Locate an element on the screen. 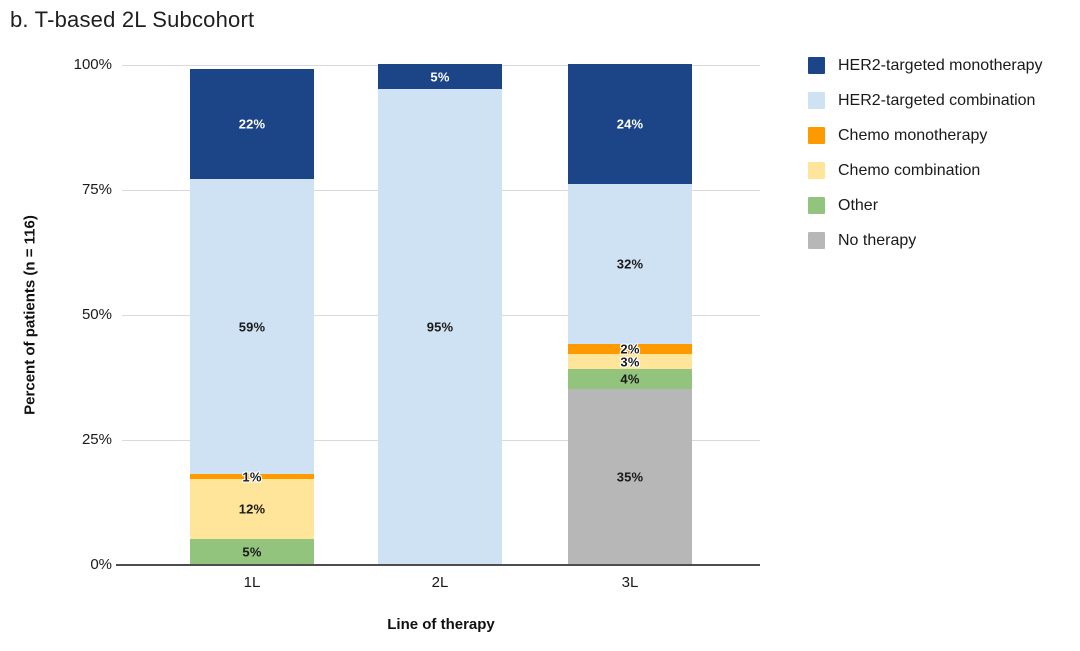 Image resolution: width=1080 pixels, height=651 pixels. legend-item: Chemo combination is located at coordinates (925, 170).